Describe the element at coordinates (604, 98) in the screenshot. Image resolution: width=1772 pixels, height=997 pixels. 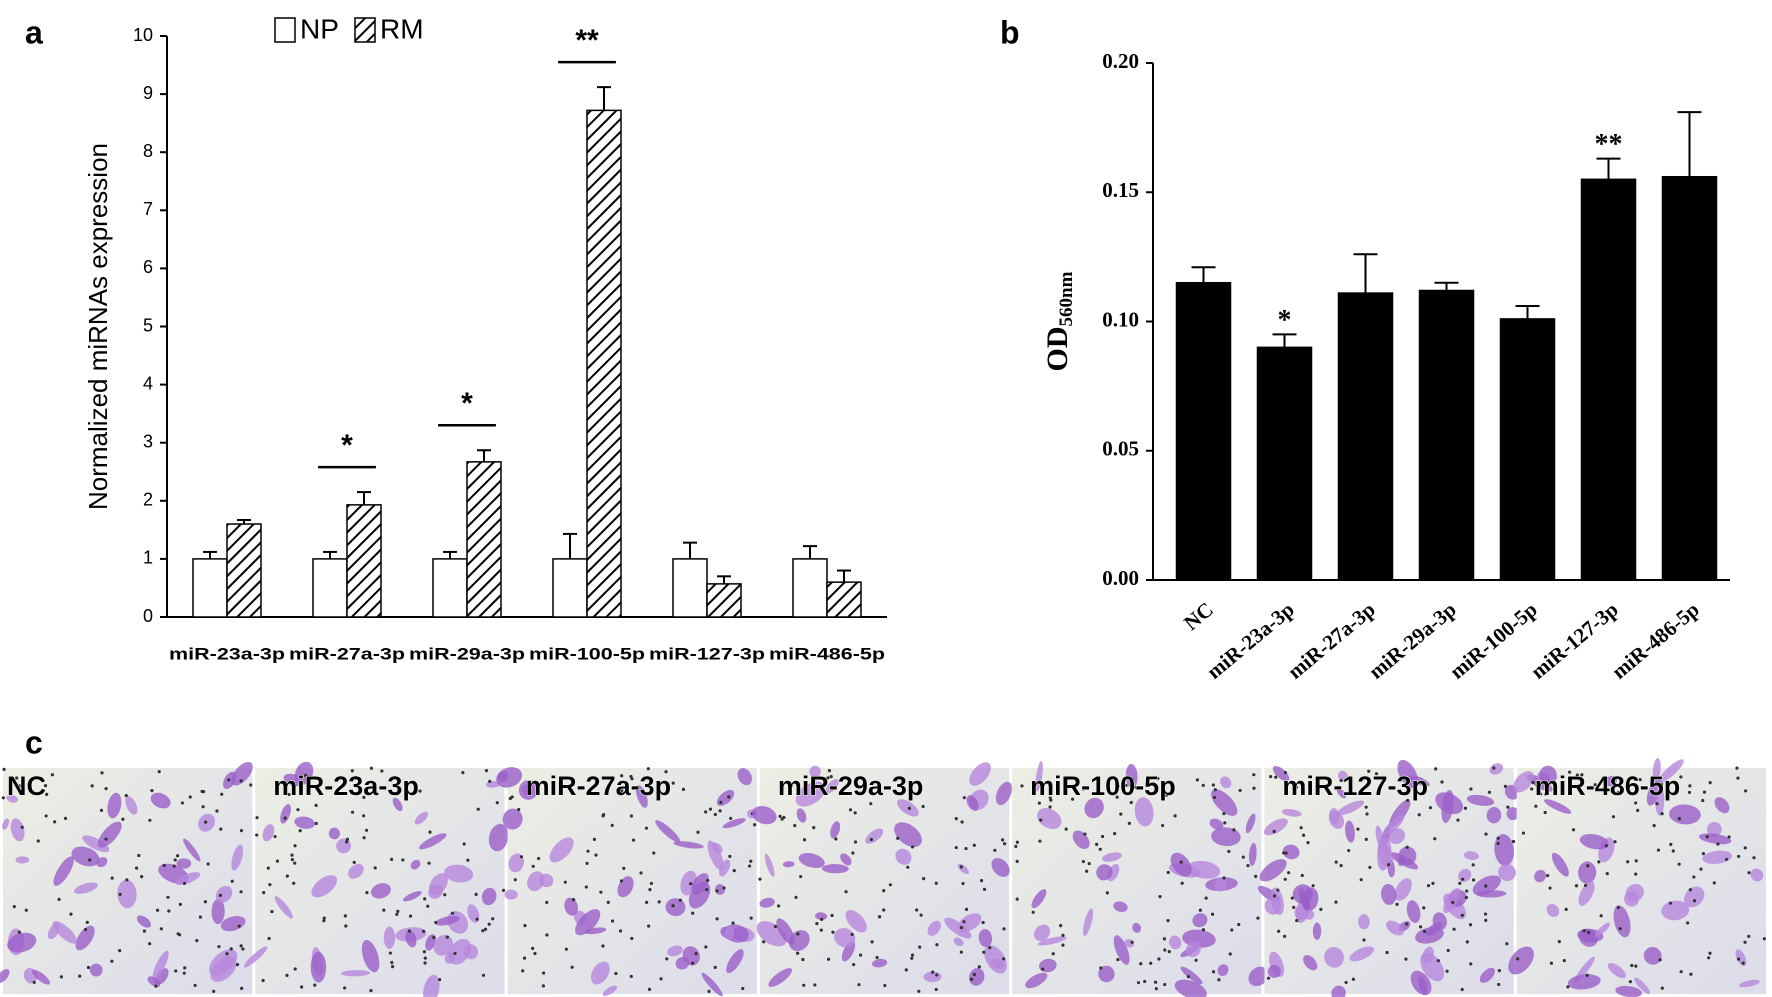
I see `error-bar` at that location.